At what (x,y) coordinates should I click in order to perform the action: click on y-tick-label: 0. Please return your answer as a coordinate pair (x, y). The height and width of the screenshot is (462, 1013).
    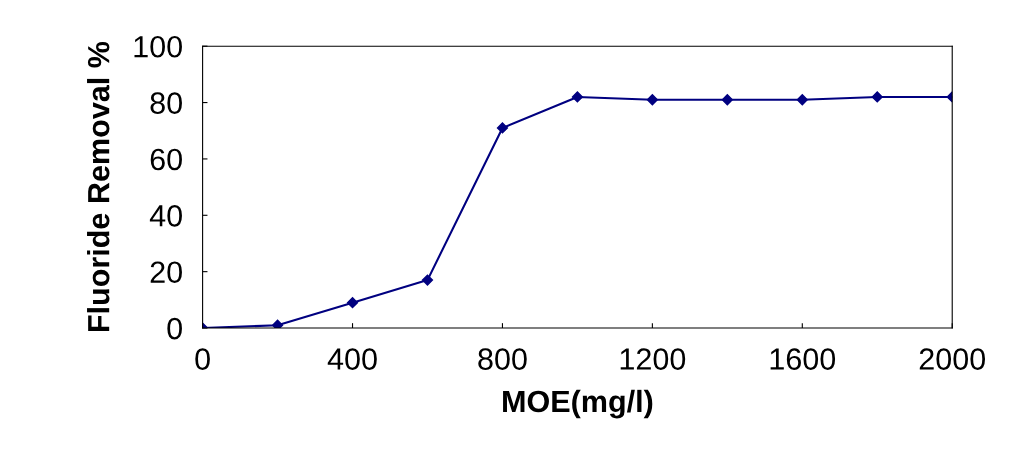
    Looking at the image, I should click on (174, 328).